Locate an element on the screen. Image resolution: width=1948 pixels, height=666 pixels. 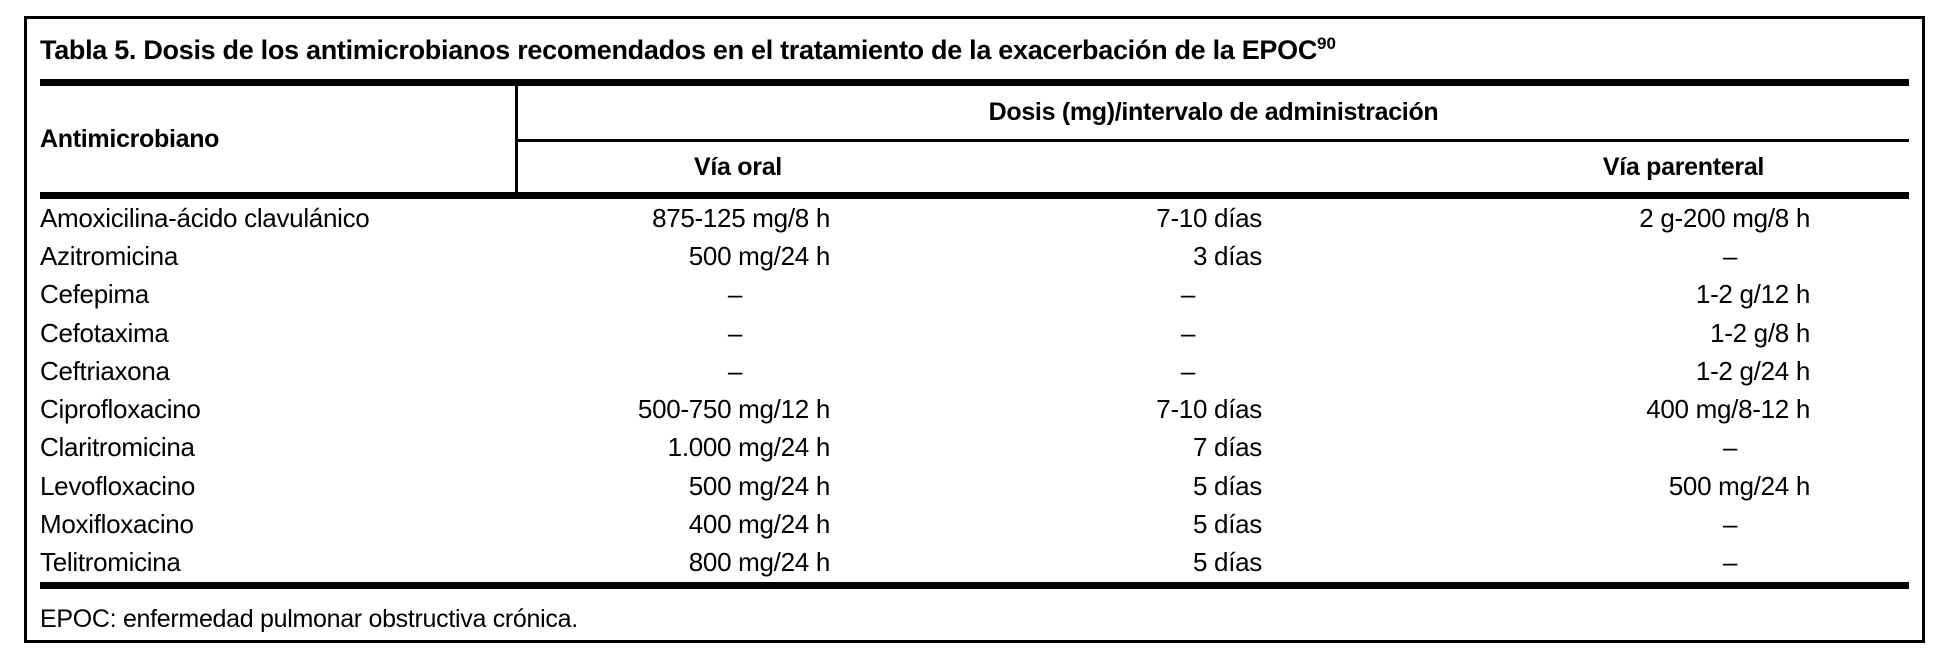
parenteral-dose-cell: 500 mg/24 h is located at coordinates (1739, 485).